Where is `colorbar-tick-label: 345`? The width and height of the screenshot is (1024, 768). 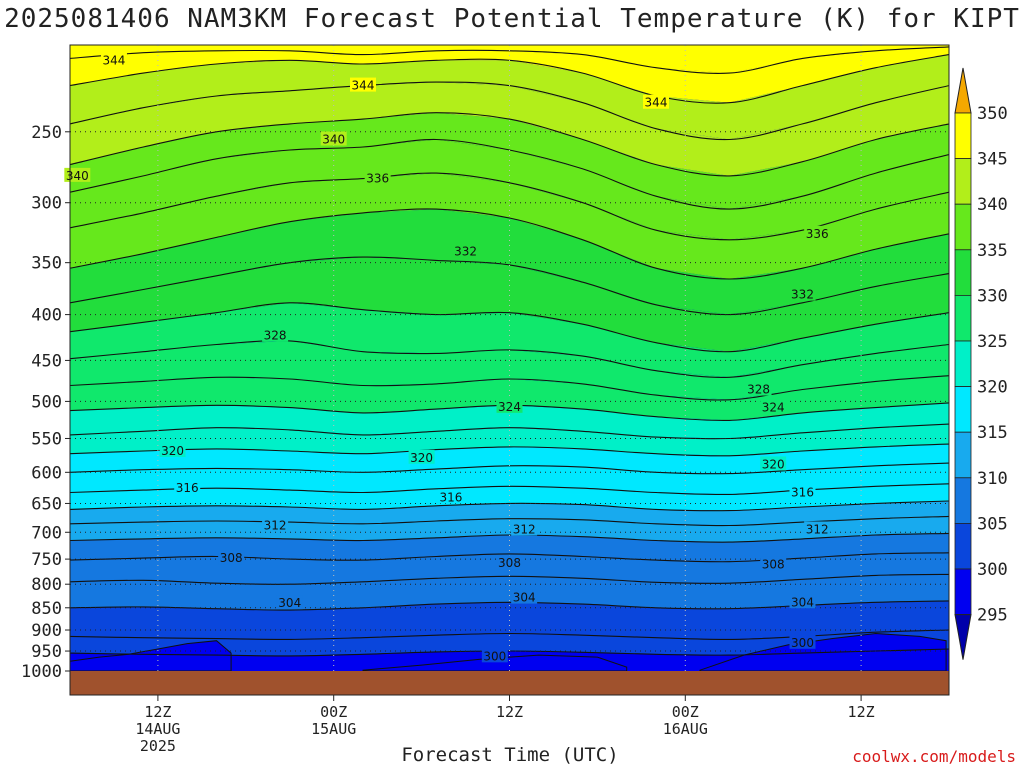
colorbar-tick-label: 345 is located at coordinates (992, 160).